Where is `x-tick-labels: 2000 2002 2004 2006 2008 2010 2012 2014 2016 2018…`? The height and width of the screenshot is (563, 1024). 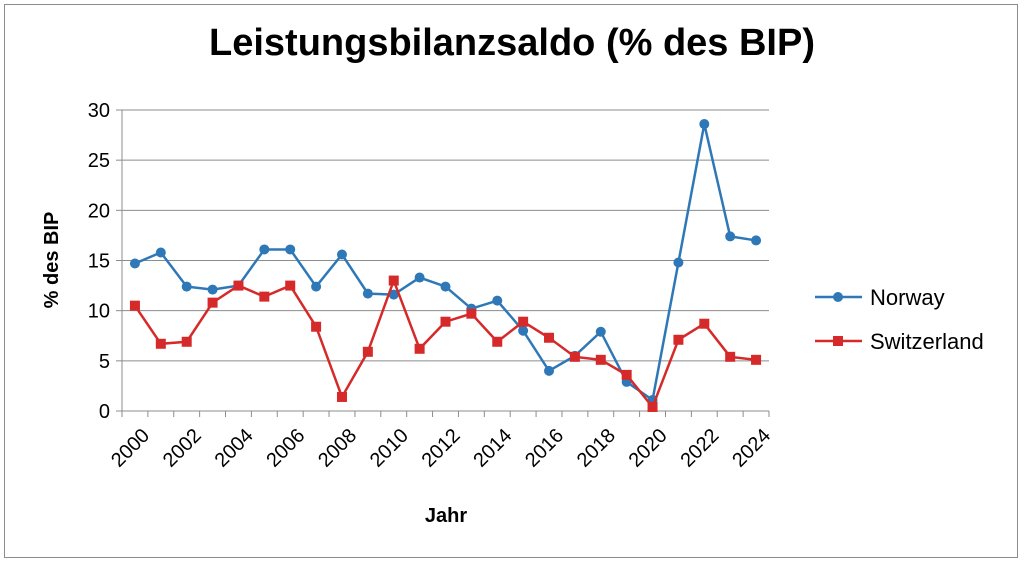
x-tick-labels: 2000 2002 2004 2006 2008 2010 2012 2014 2016 2018… is located at coordinates (441, 448).